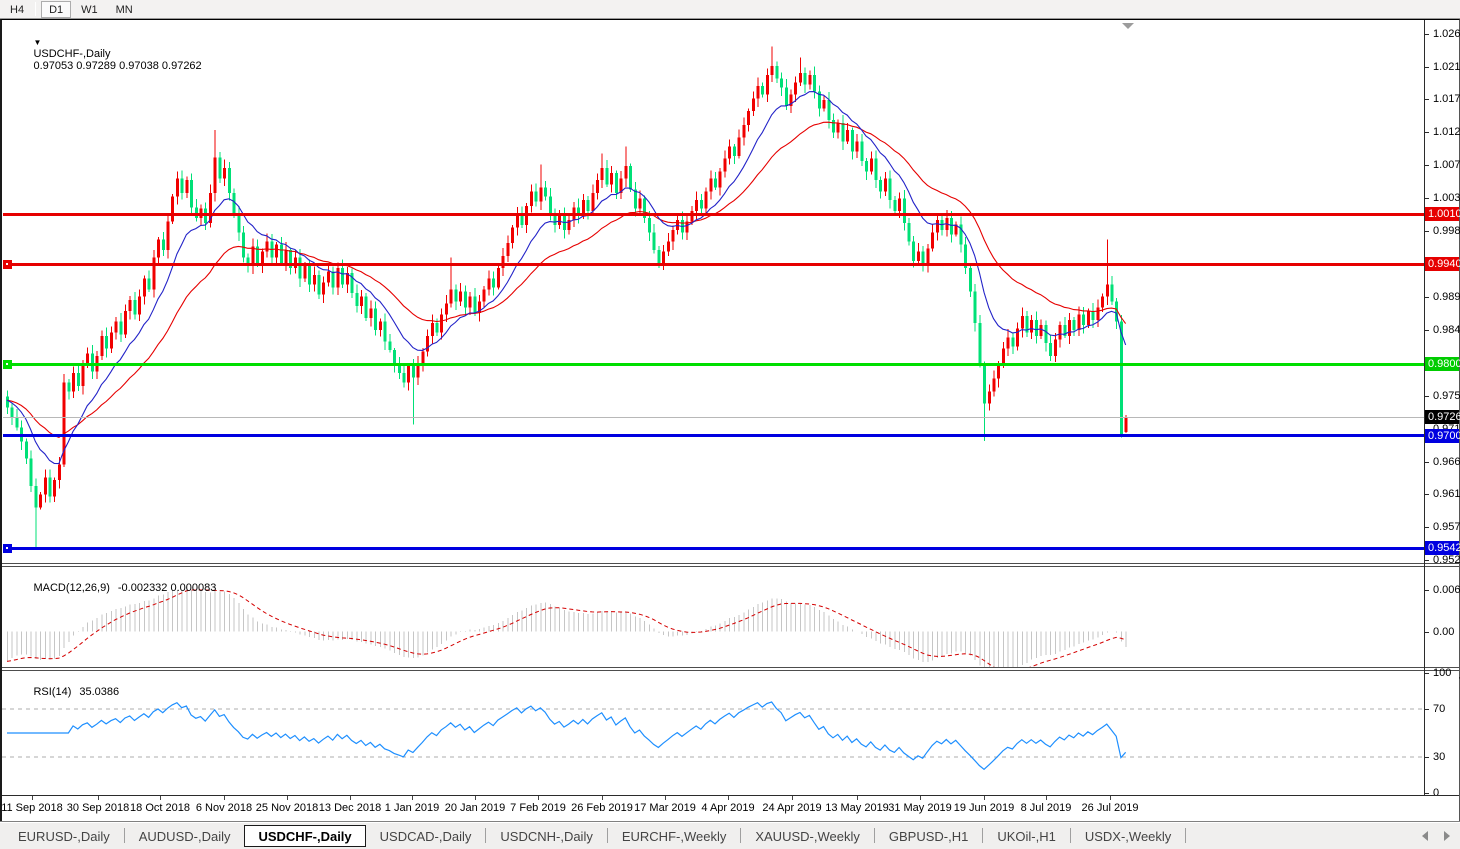 This screenshot has width=1460, height=849. Describe the element at coordinates (1424, 407) in the screenshot. I see `price-axis-border` at that location.